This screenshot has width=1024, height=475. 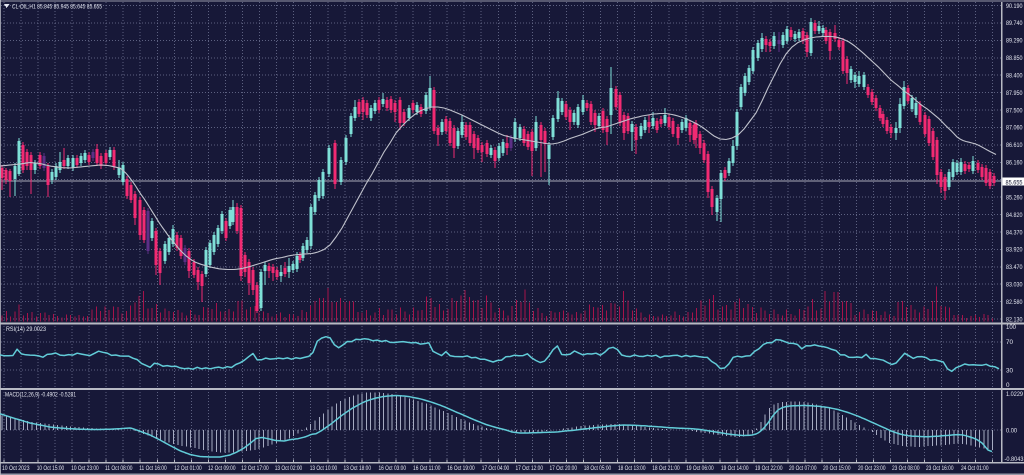 I want to click on svg-text: 89.290, so click(x=1014, y=41).